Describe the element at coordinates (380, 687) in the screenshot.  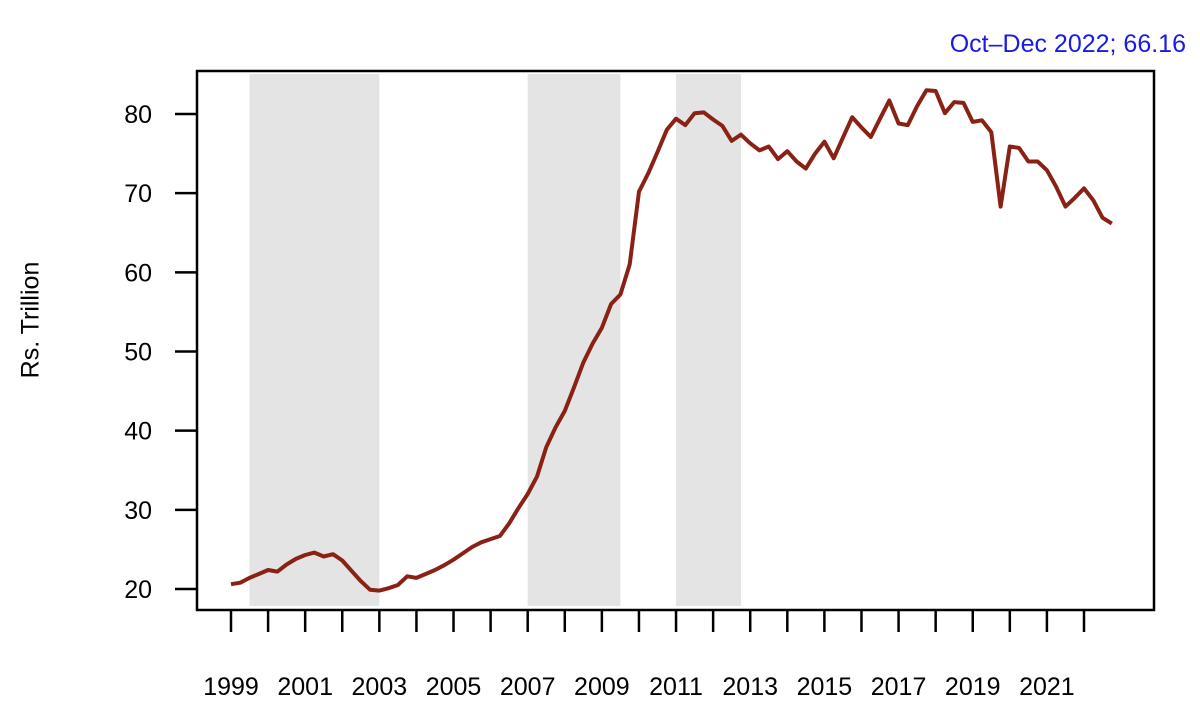
I see `x-tick-label: 2003` at that location.